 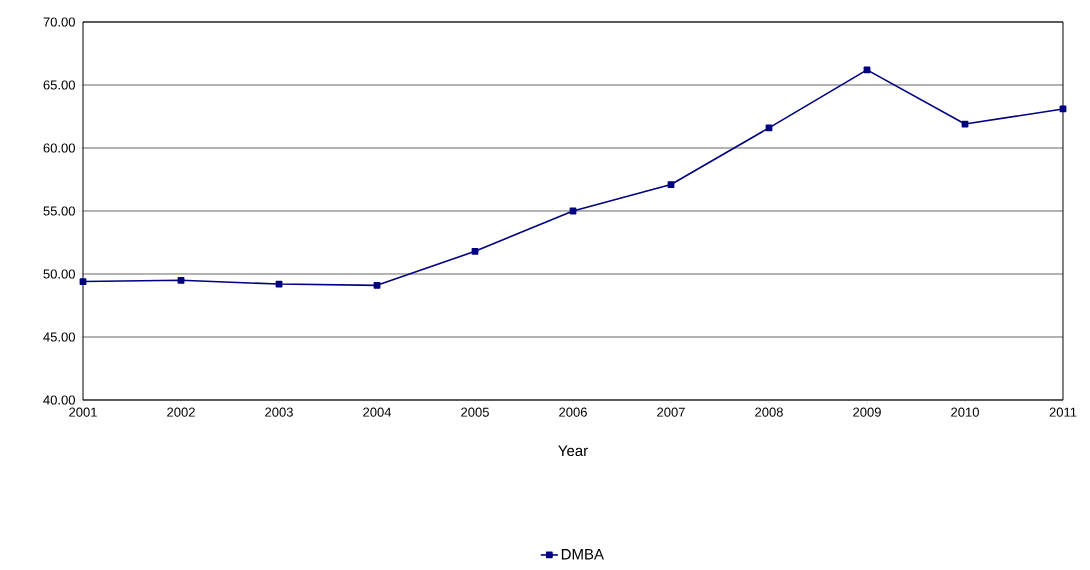 What do you see at coordinates (59, 85) in the screenshot?
I see `y-tick-label: 65.00` at bounding box center [59, 85].